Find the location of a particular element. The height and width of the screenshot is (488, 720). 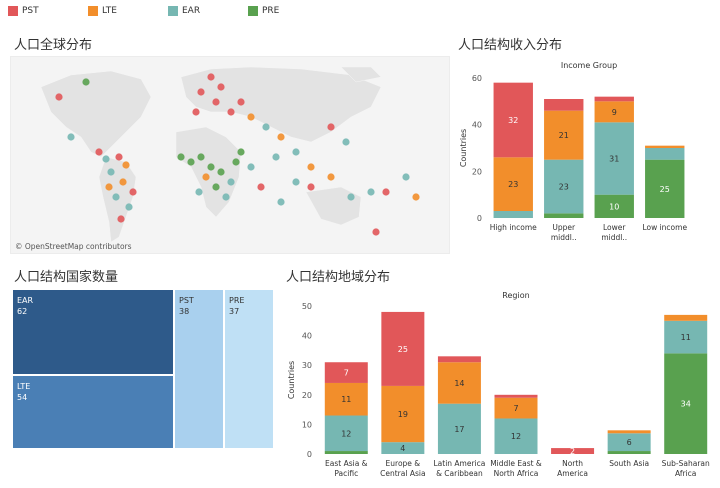

treemap-cell-ear: EAR 62 is located at coordinates (93, 332).